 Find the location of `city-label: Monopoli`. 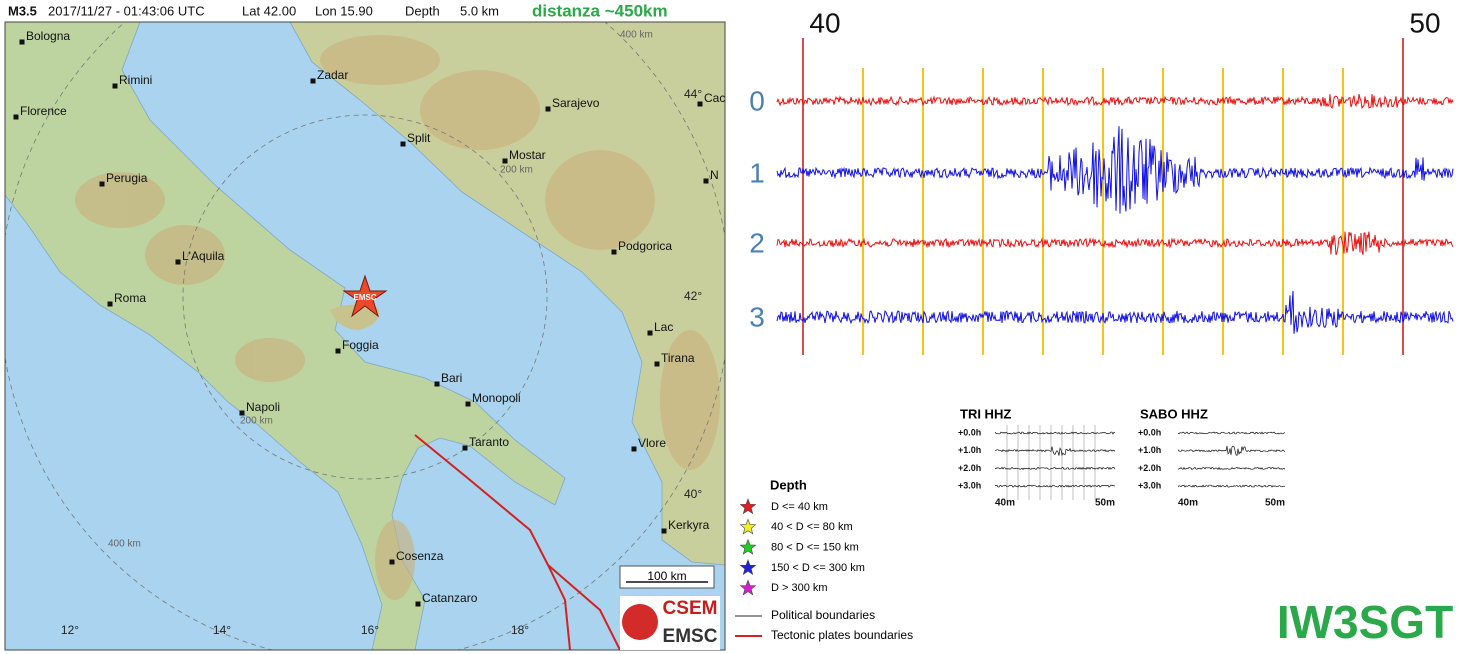

city-label: Monopoli is located at coordinates (496, 398).